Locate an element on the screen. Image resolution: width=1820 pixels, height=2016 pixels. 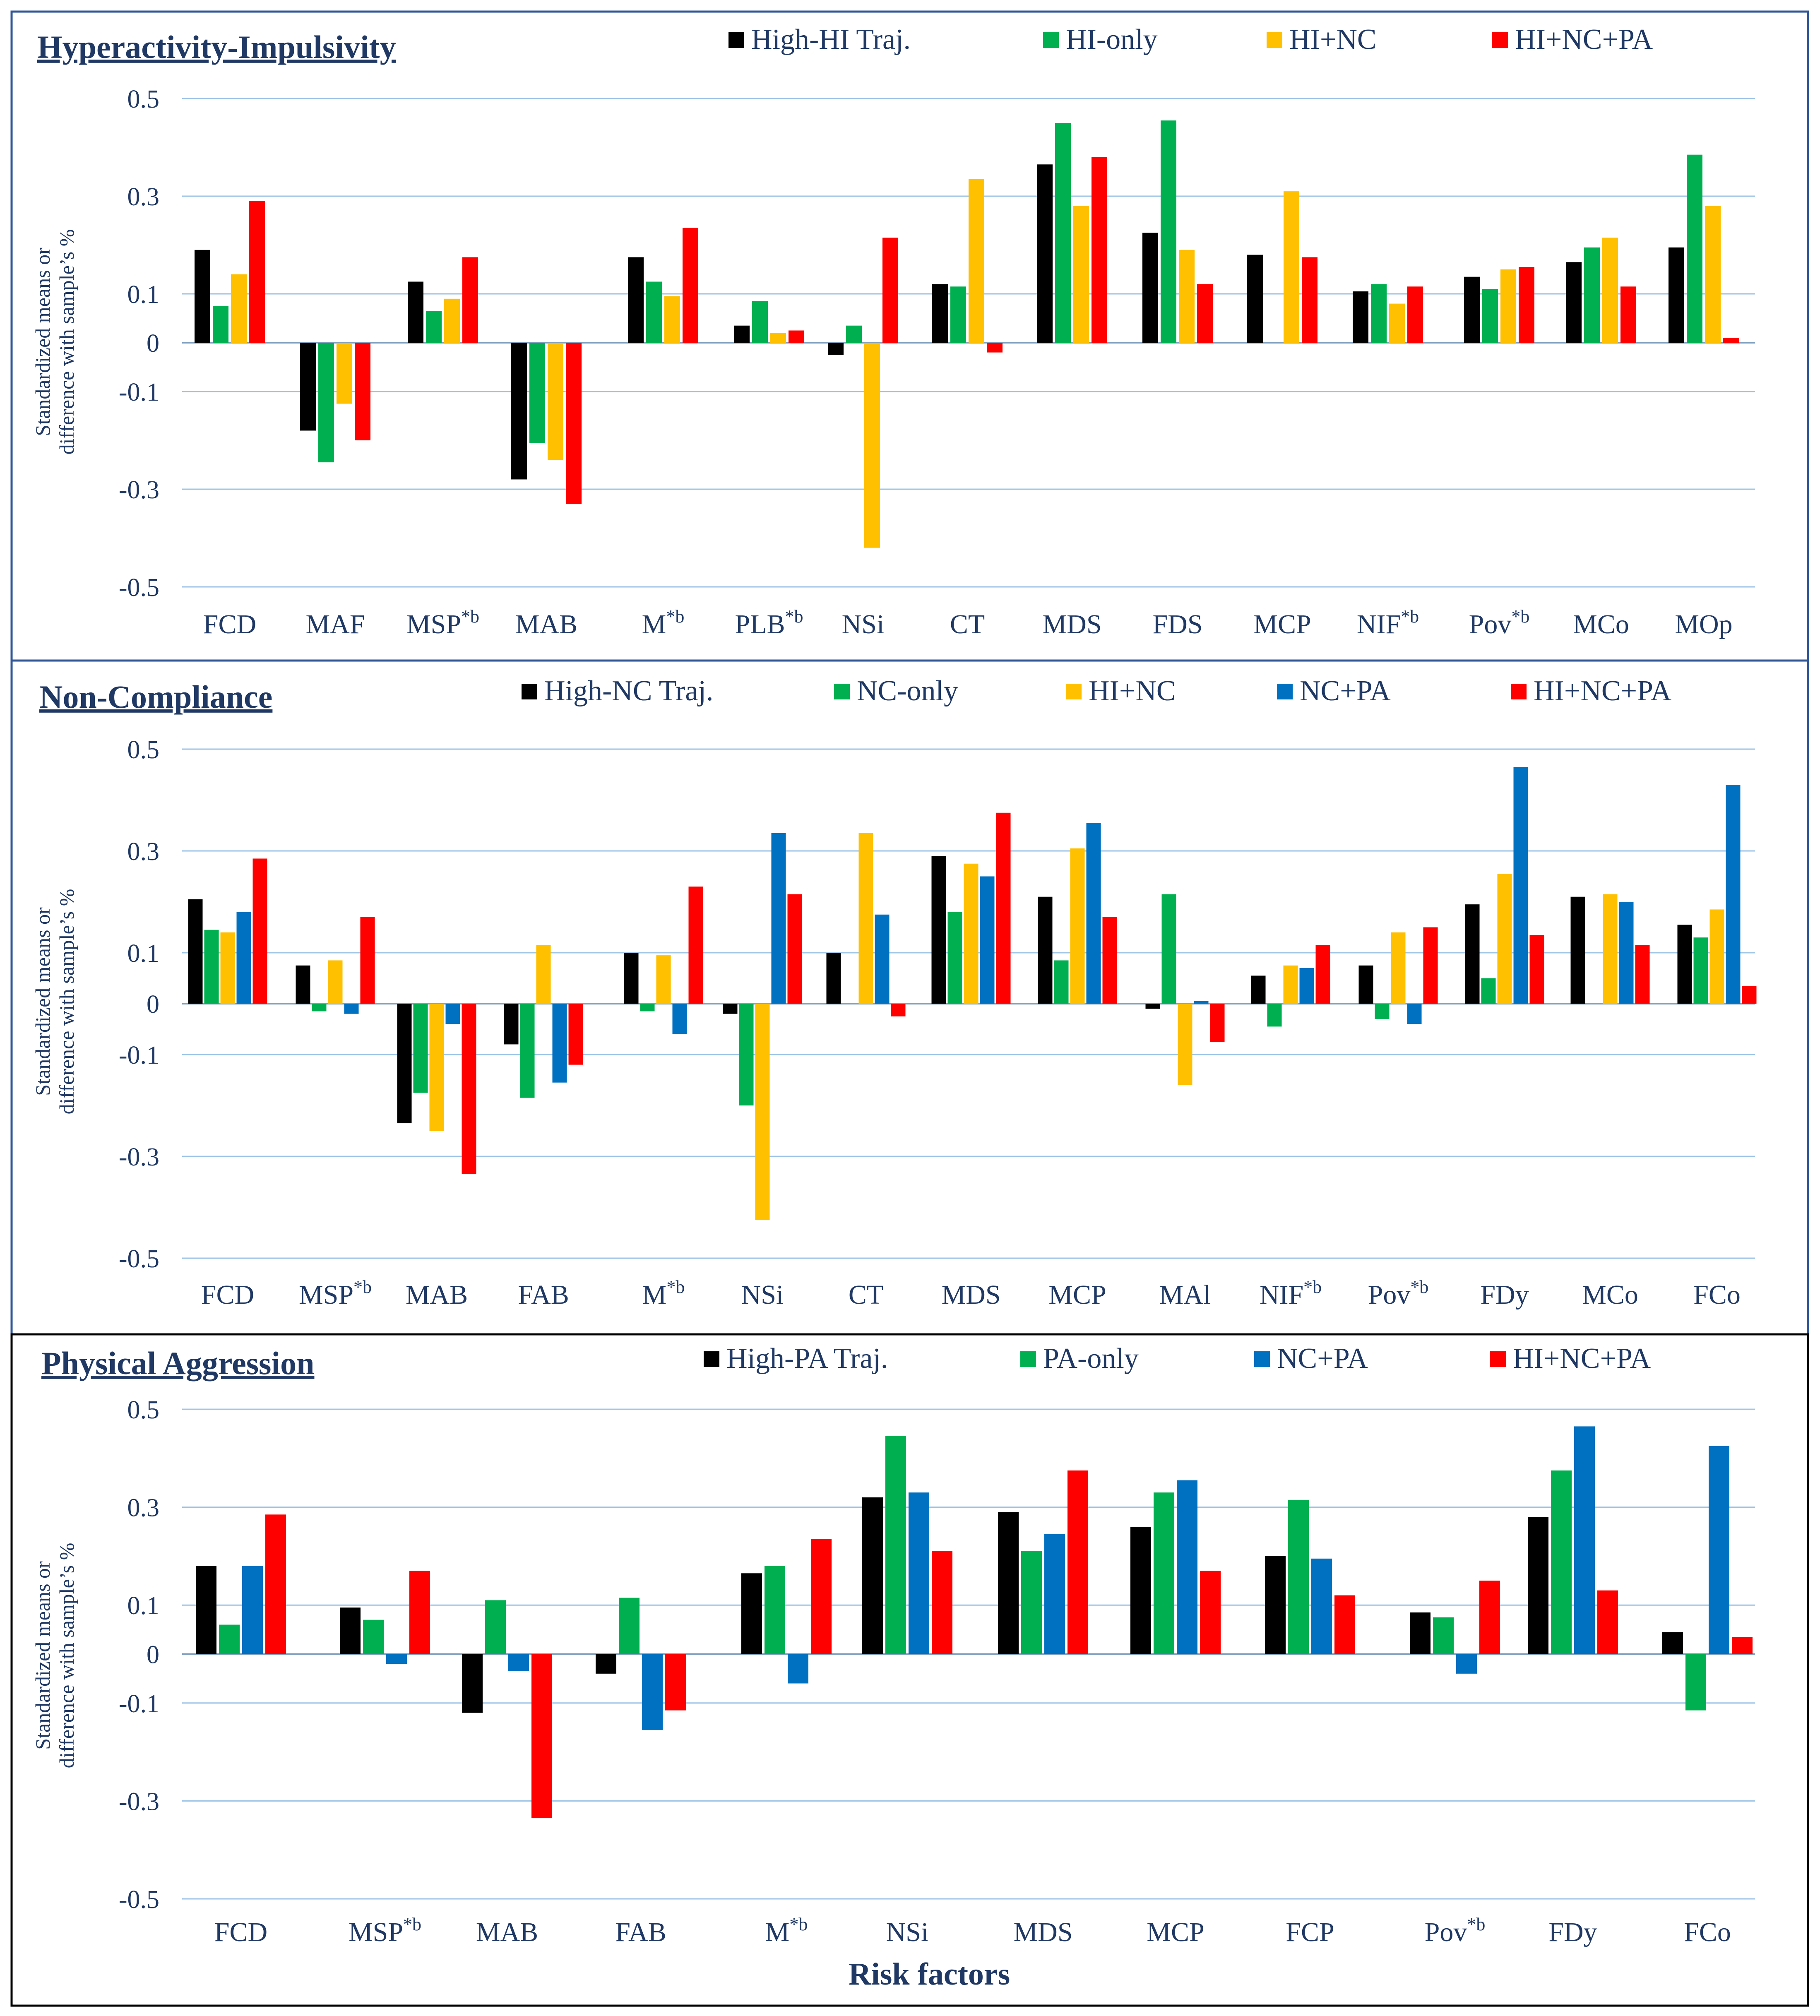
bar-high-nc-traj-m is located at coordinates (631, 978).